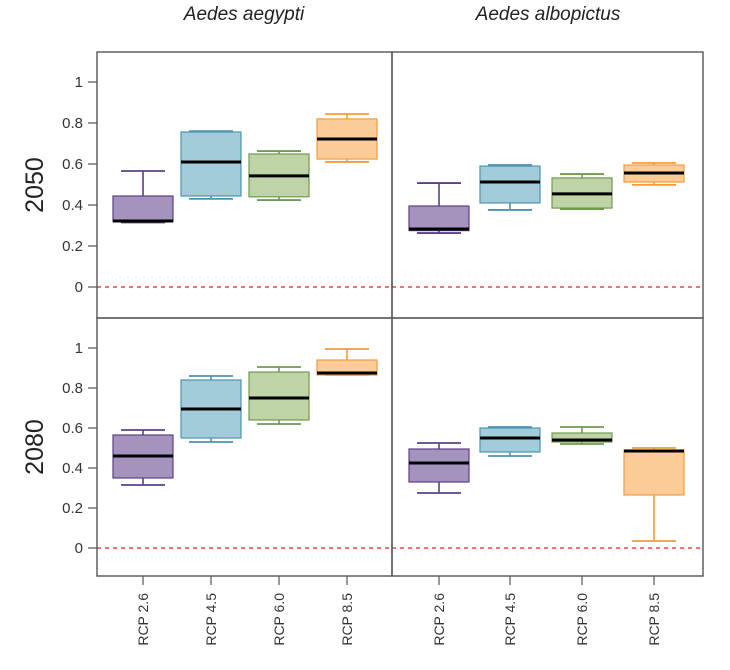 This screenshot has width=730, height=670. Describe the element at coordinates (402, 14) in the screenshot. I see `column-titles: Aedes aegypti Aedes albopictus` at that location.